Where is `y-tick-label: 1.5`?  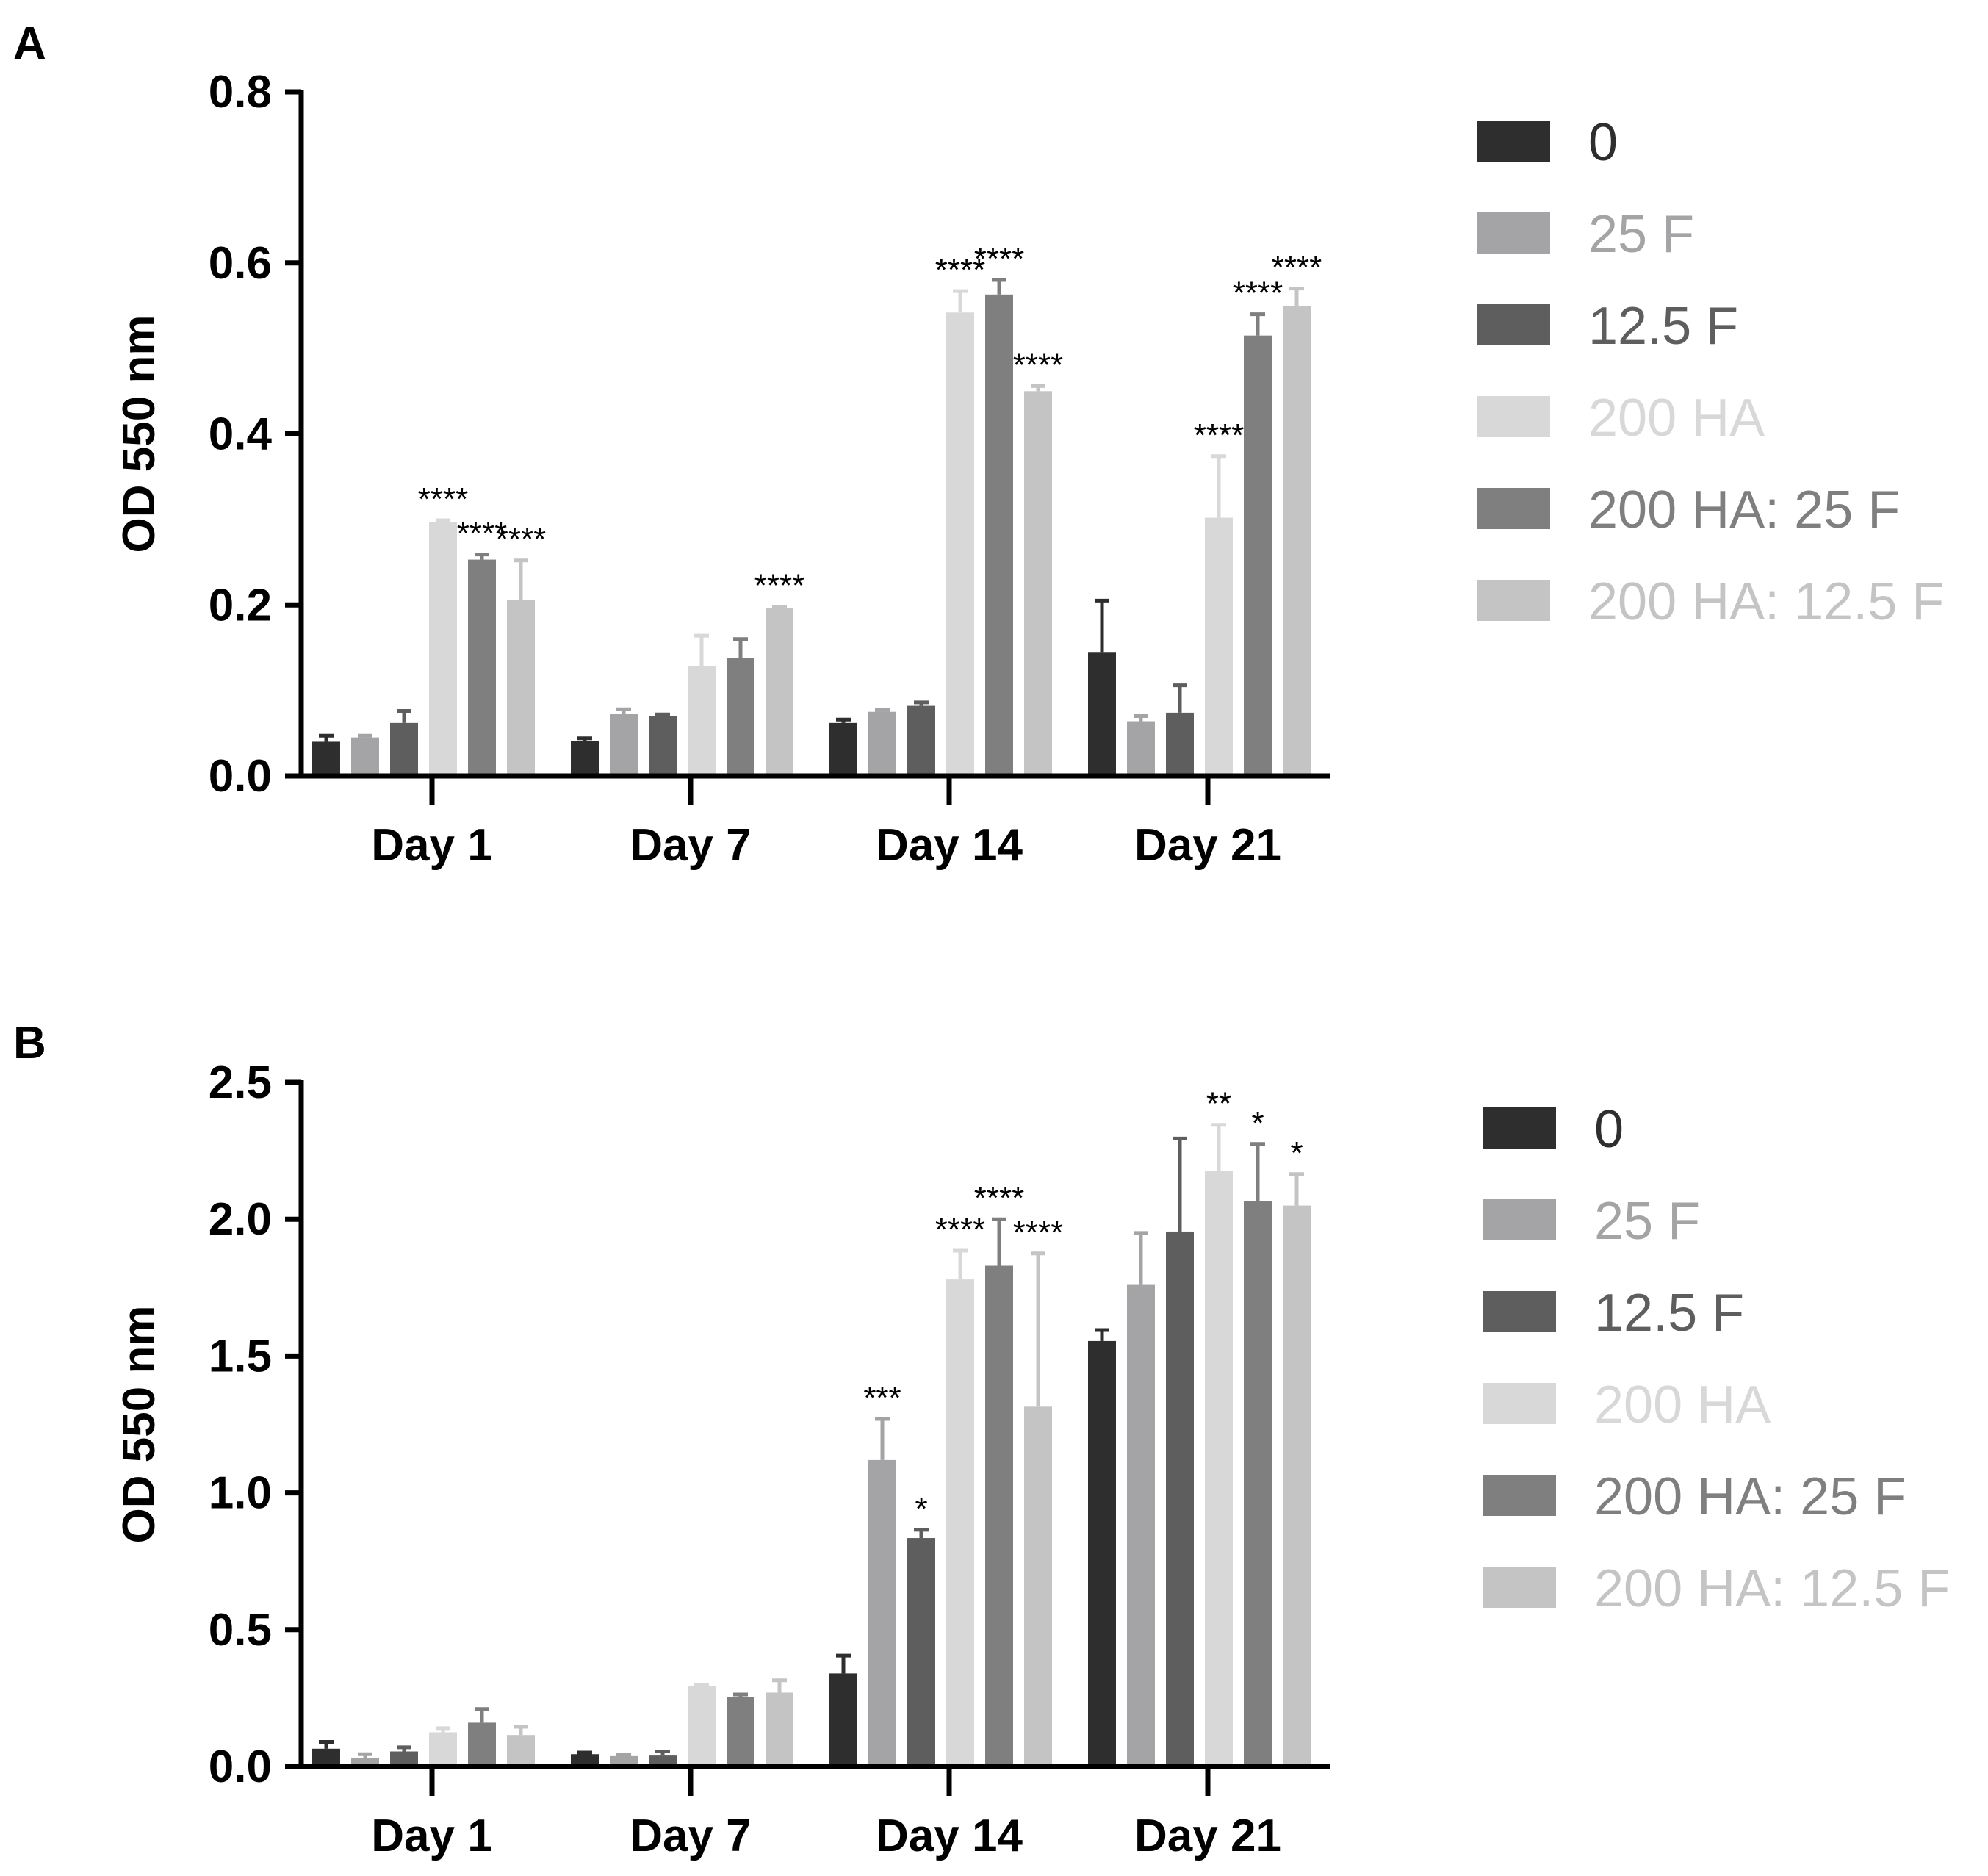
y-tick-label: 1.5 is located at coordinates (241, 1356).